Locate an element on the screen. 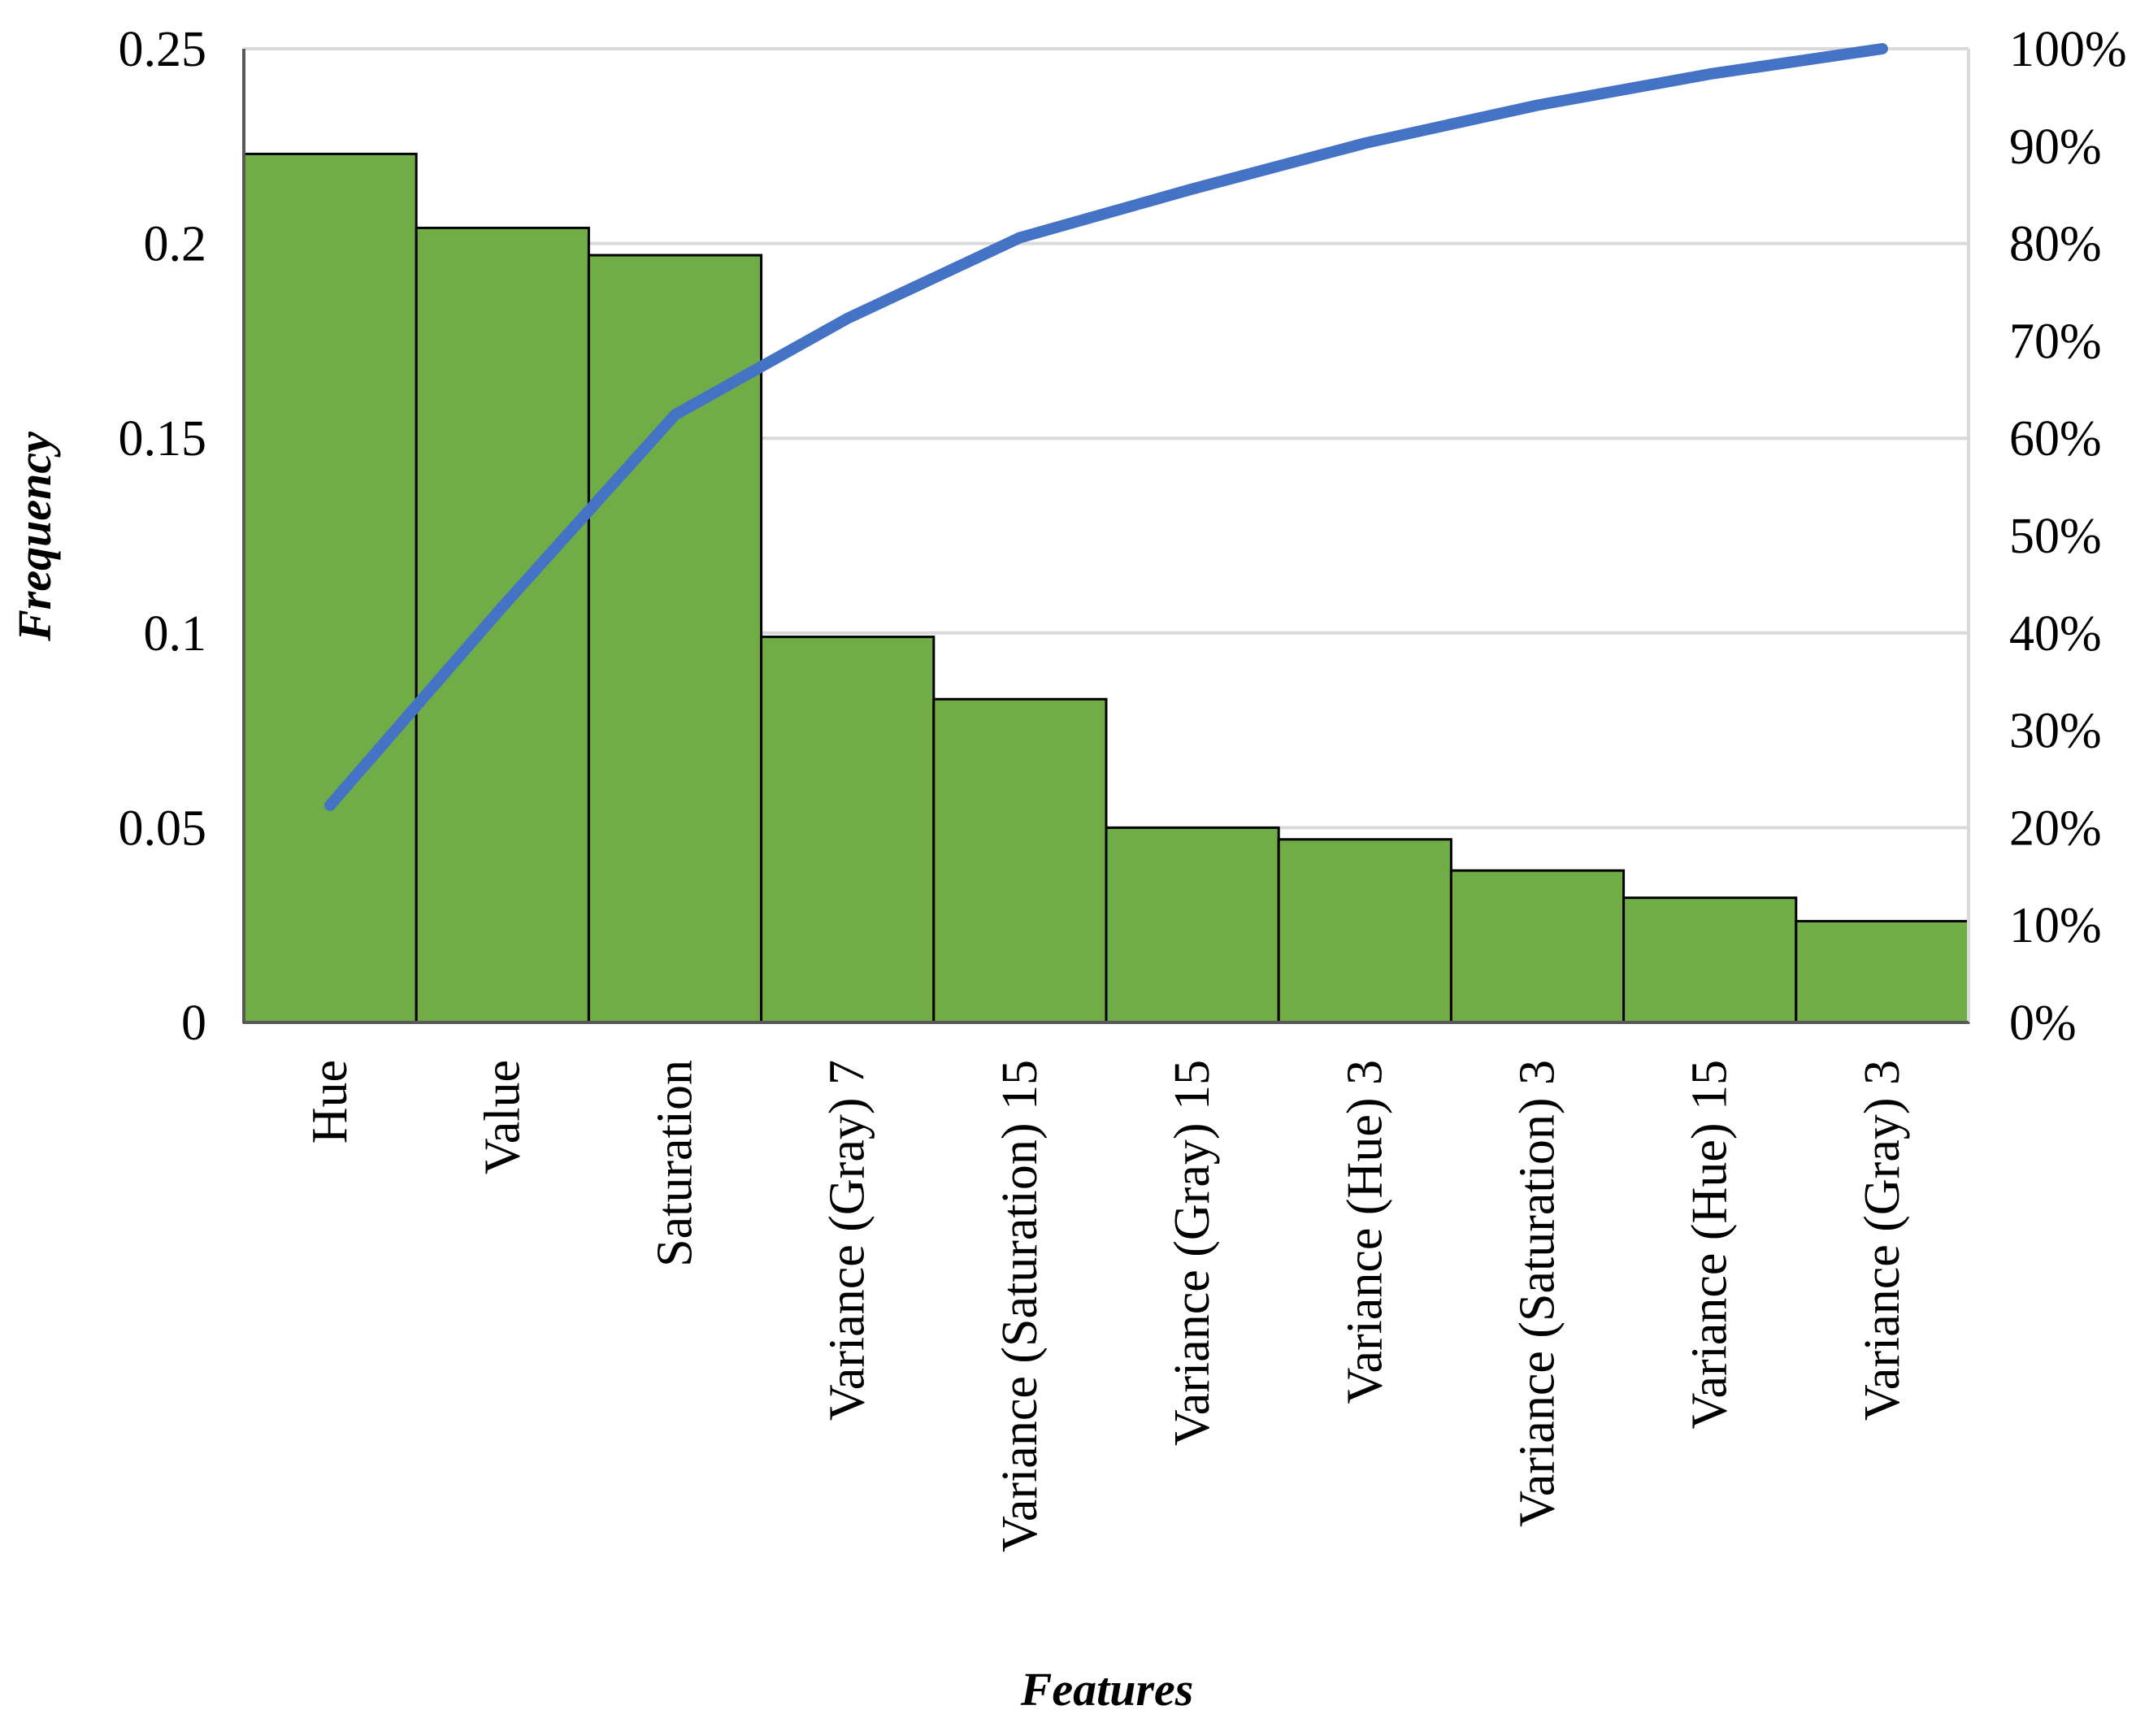 The height and width of the screenshot is (1736, 2149). category-label: Variance (Saturation) 15 is located at coordinates (1020, 1306).